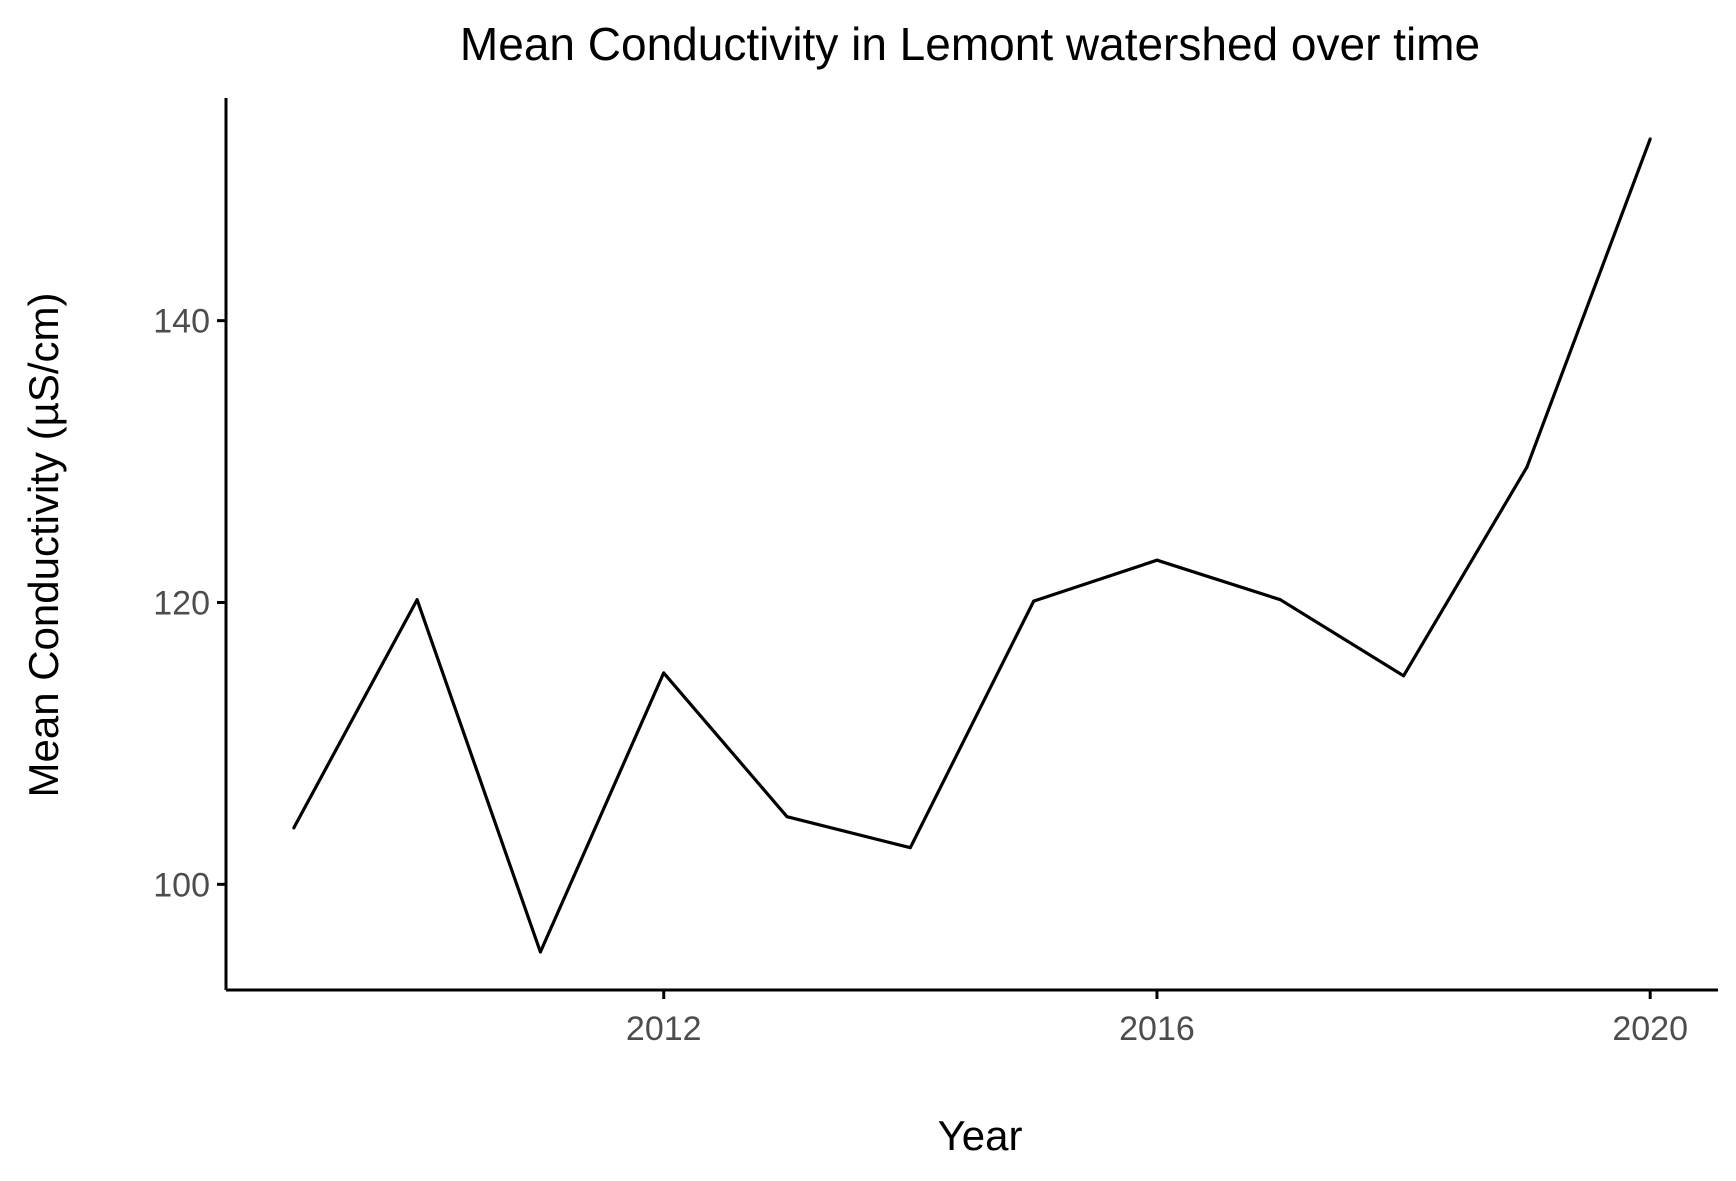 The image size is (1736, 1181). I want to click on x-axis-ticks: 2012 2016 2020, so click(1157, 1019).